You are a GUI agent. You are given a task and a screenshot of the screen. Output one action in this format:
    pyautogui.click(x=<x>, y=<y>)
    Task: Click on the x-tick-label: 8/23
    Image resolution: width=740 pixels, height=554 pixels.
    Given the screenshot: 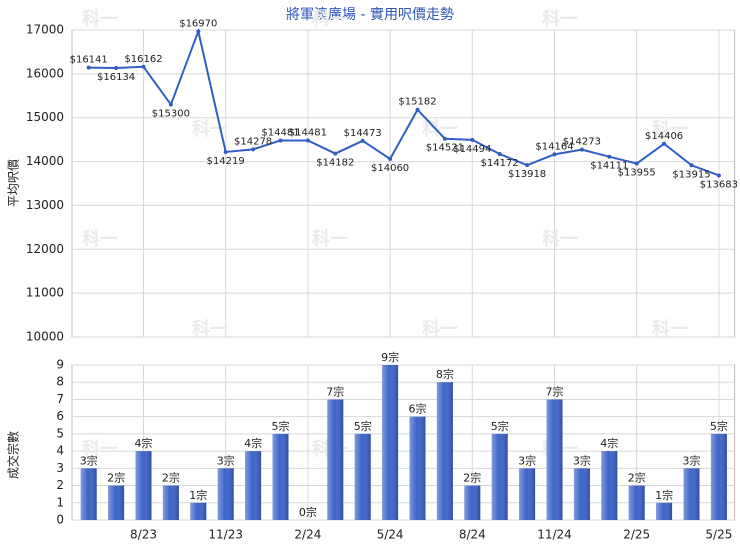 What is the action you would take?
    pyautogui.click(x=143, y=535)
    